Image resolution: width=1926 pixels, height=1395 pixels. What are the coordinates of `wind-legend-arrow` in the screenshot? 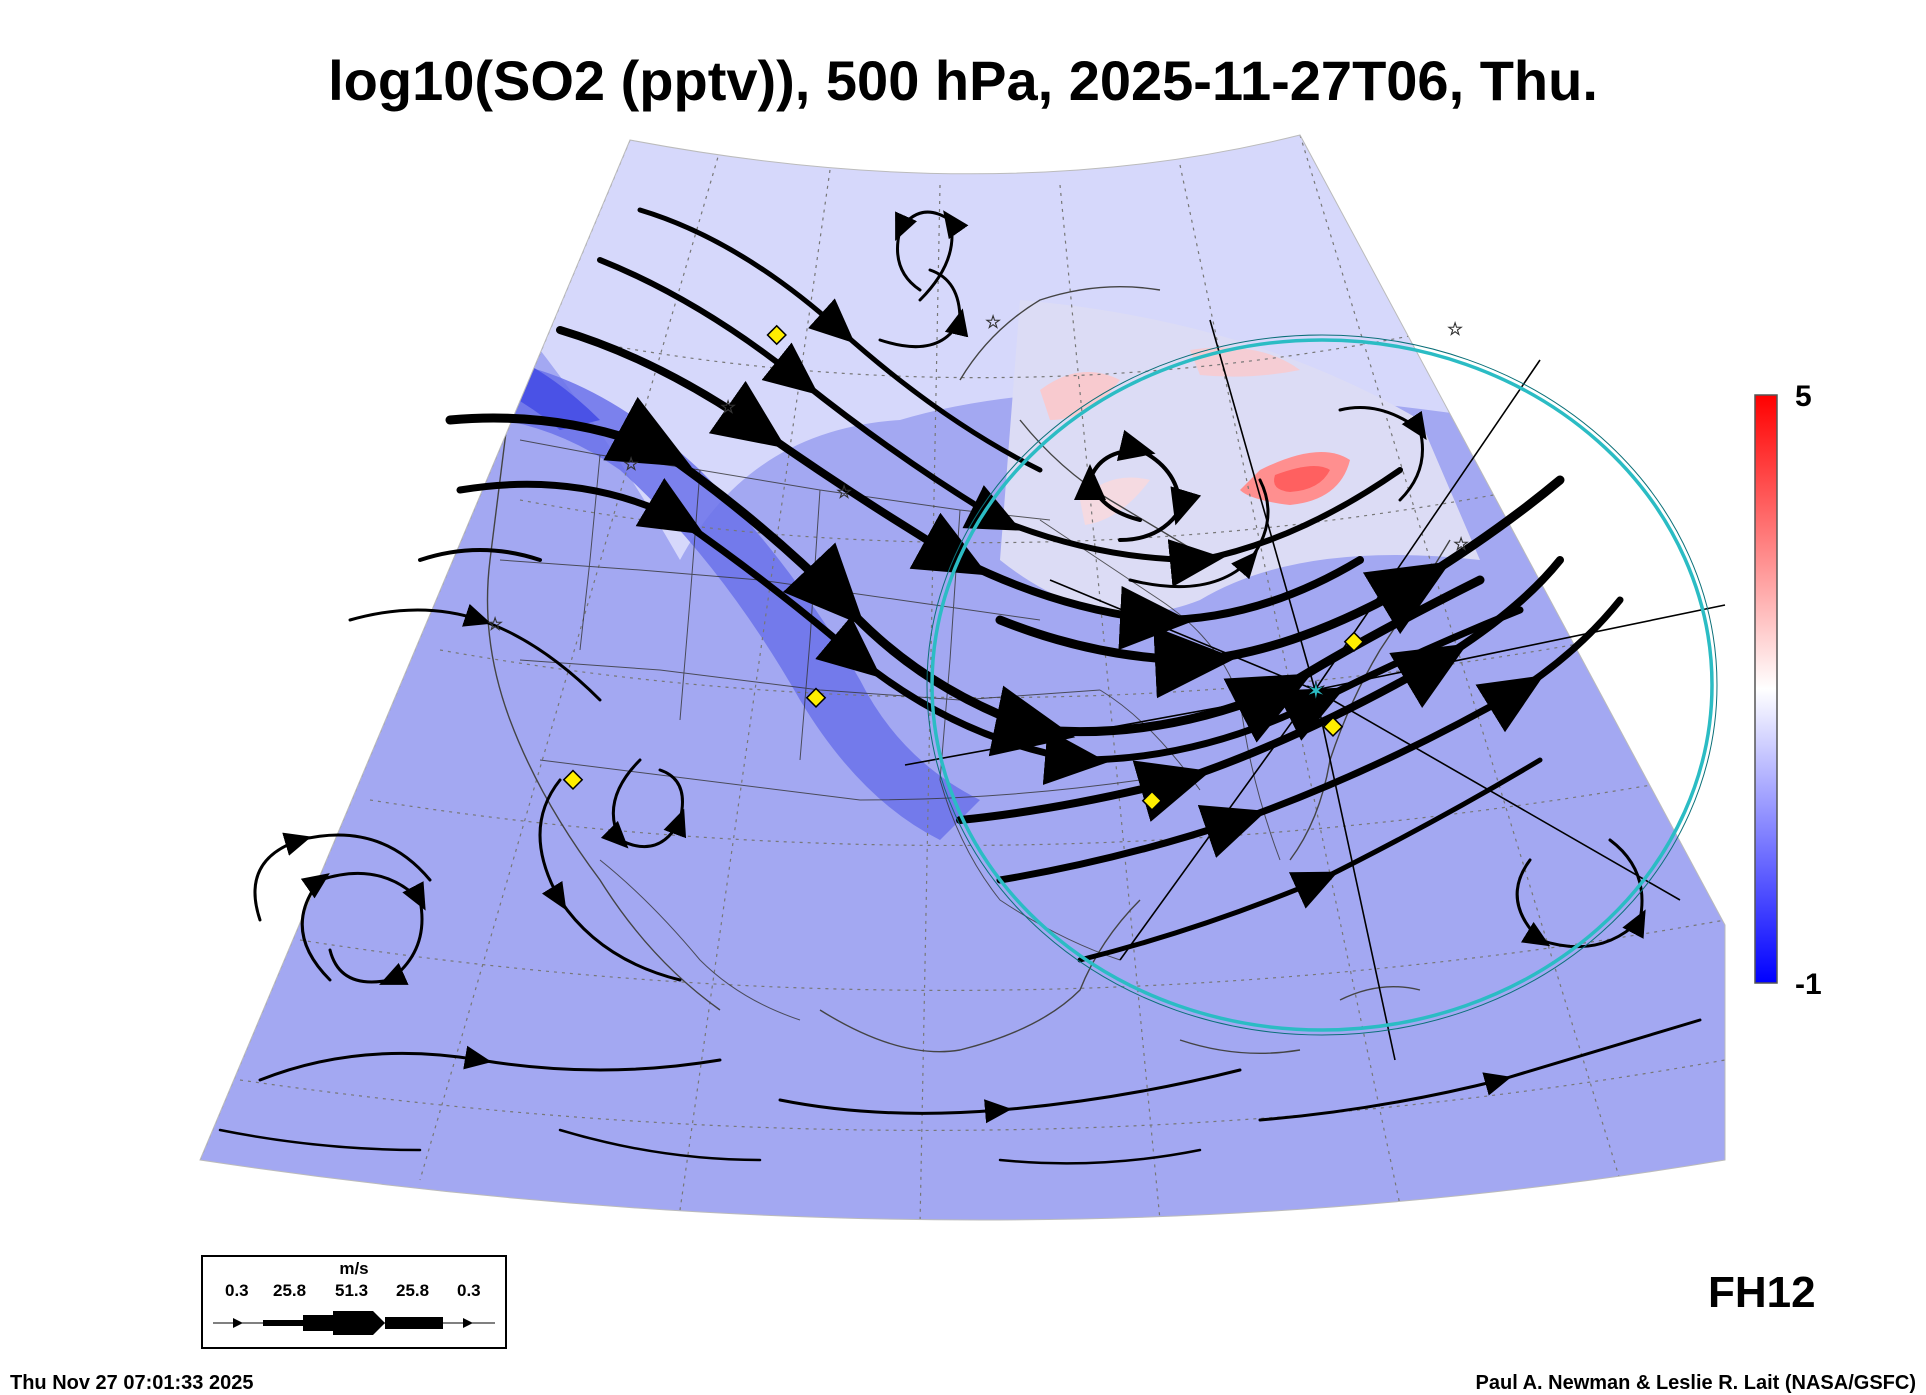 It's located at (354, 1323).